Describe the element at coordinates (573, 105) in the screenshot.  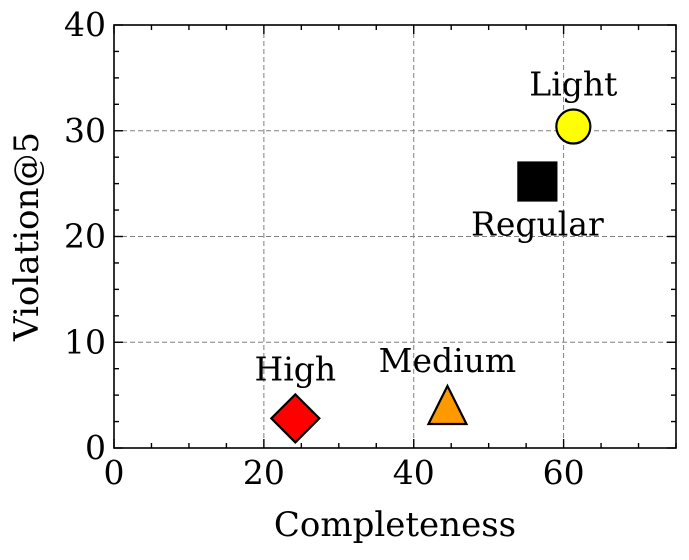
I see `point-light: Light` at that location.